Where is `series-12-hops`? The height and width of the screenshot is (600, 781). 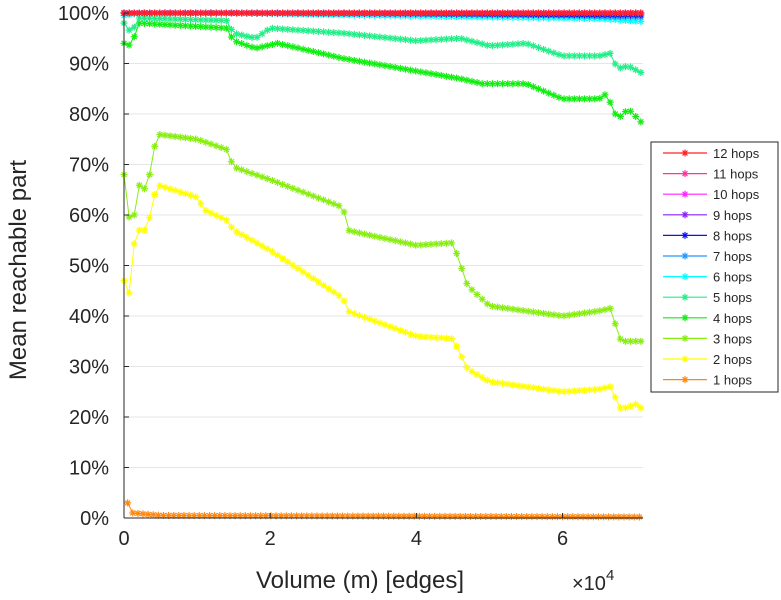 series-12-hops is located at coordinates (382, 13).